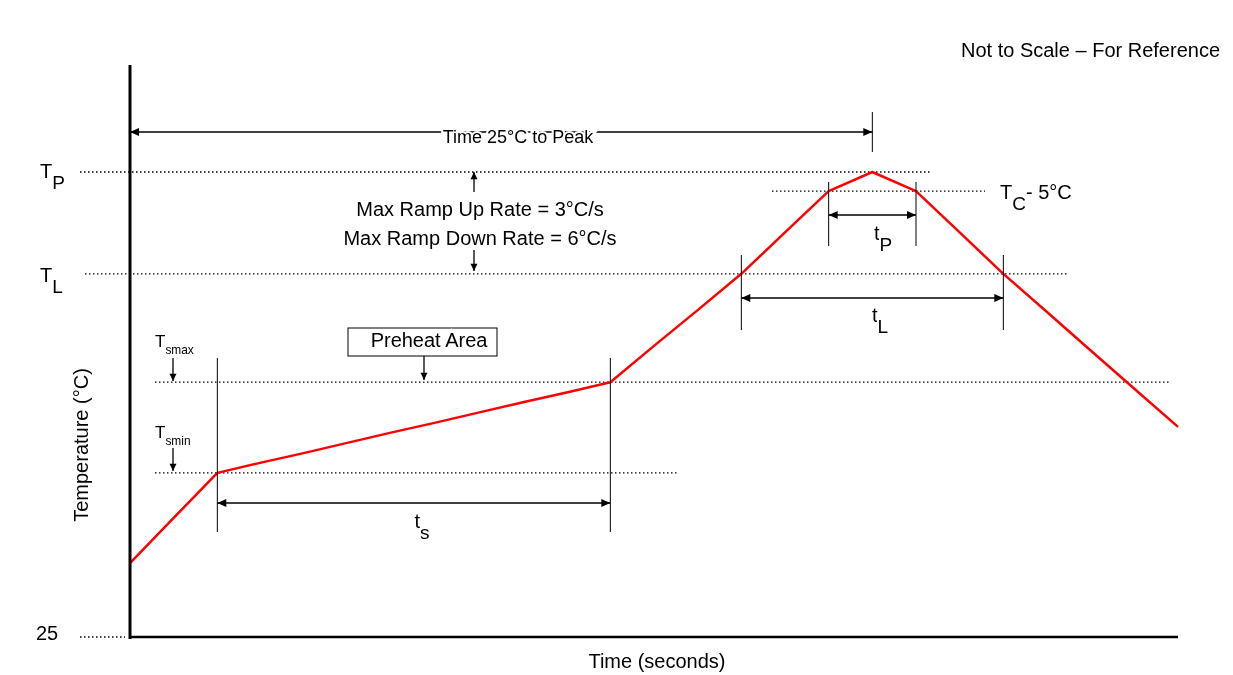  I want to click on annotation: Preheat Area, so click(429, 340).